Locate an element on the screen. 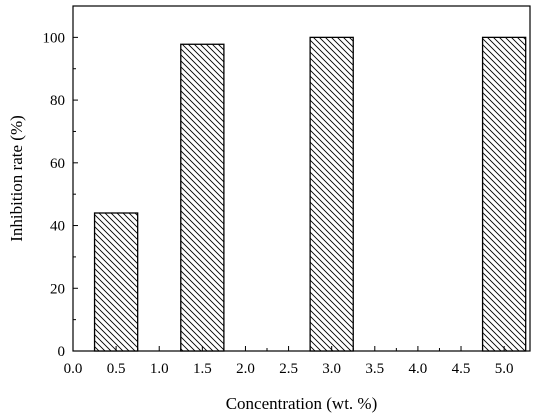 The image size is (550, 417). y-axis-title: Inhibition rate (%) is located at coordinates (16, 178).